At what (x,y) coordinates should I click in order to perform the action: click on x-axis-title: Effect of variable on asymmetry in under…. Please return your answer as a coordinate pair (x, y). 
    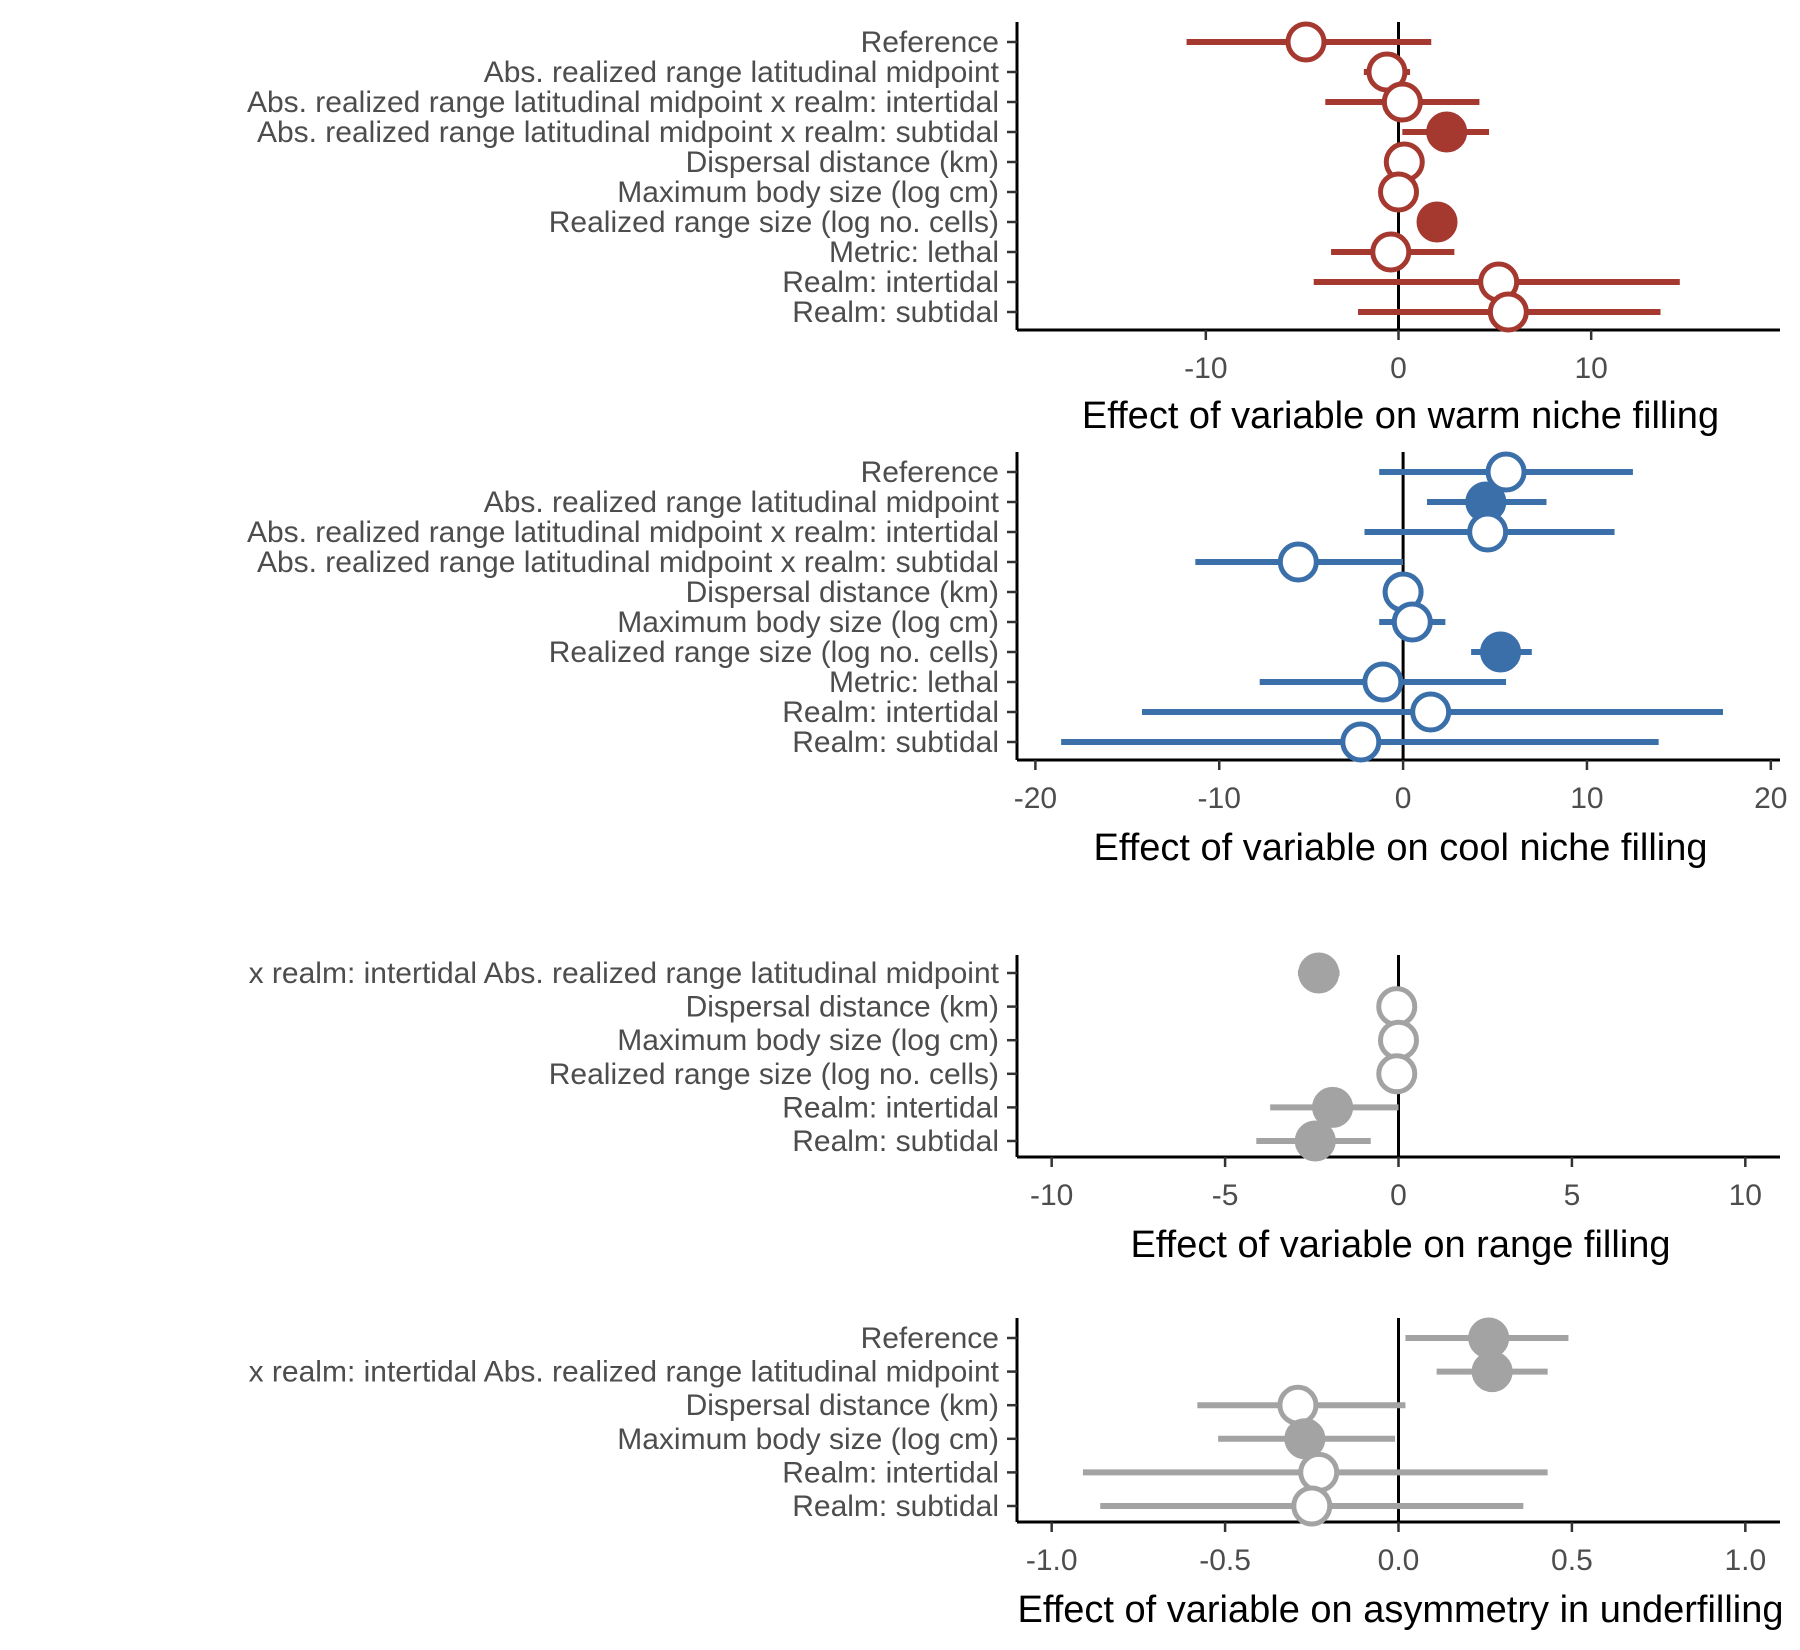
    Looking at the image, I should click on (1401, 1610).